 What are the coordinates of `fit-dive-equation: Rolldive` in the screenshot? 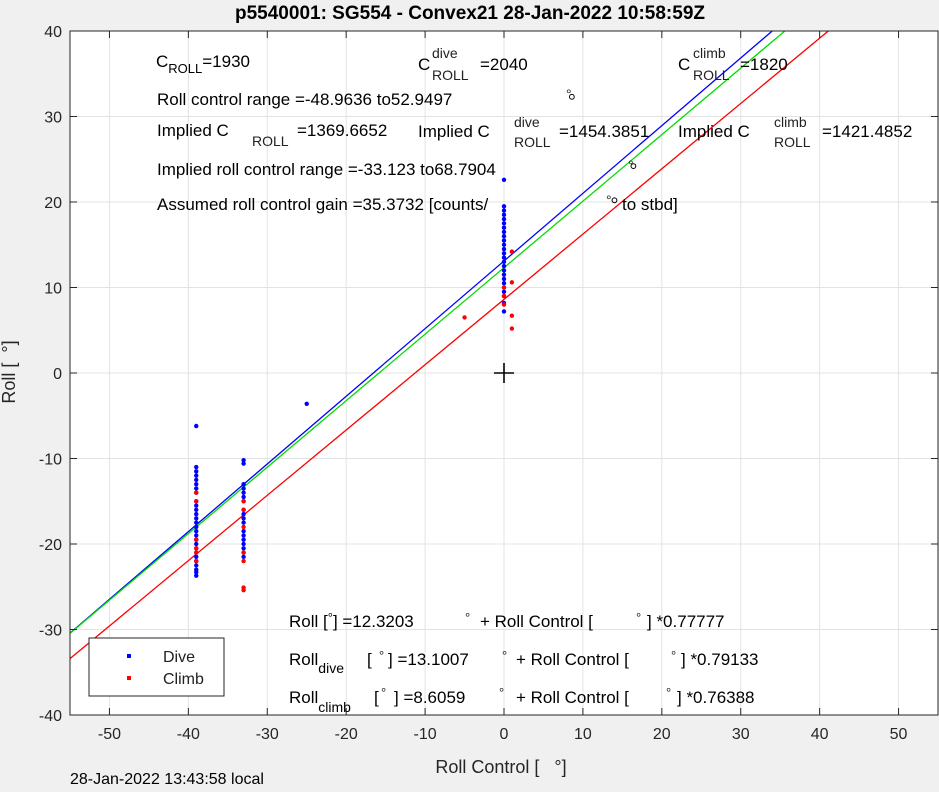 It's located at (316, 663).